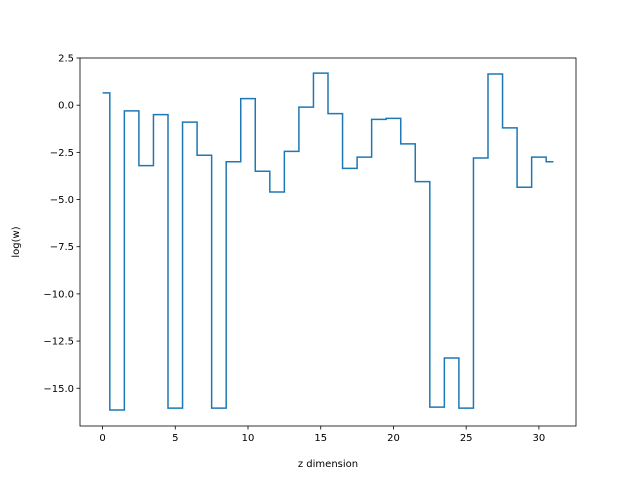 The height and width of the screenshot is (480, 640). I want to click on x-tick-label: 10, so click(248, 438).